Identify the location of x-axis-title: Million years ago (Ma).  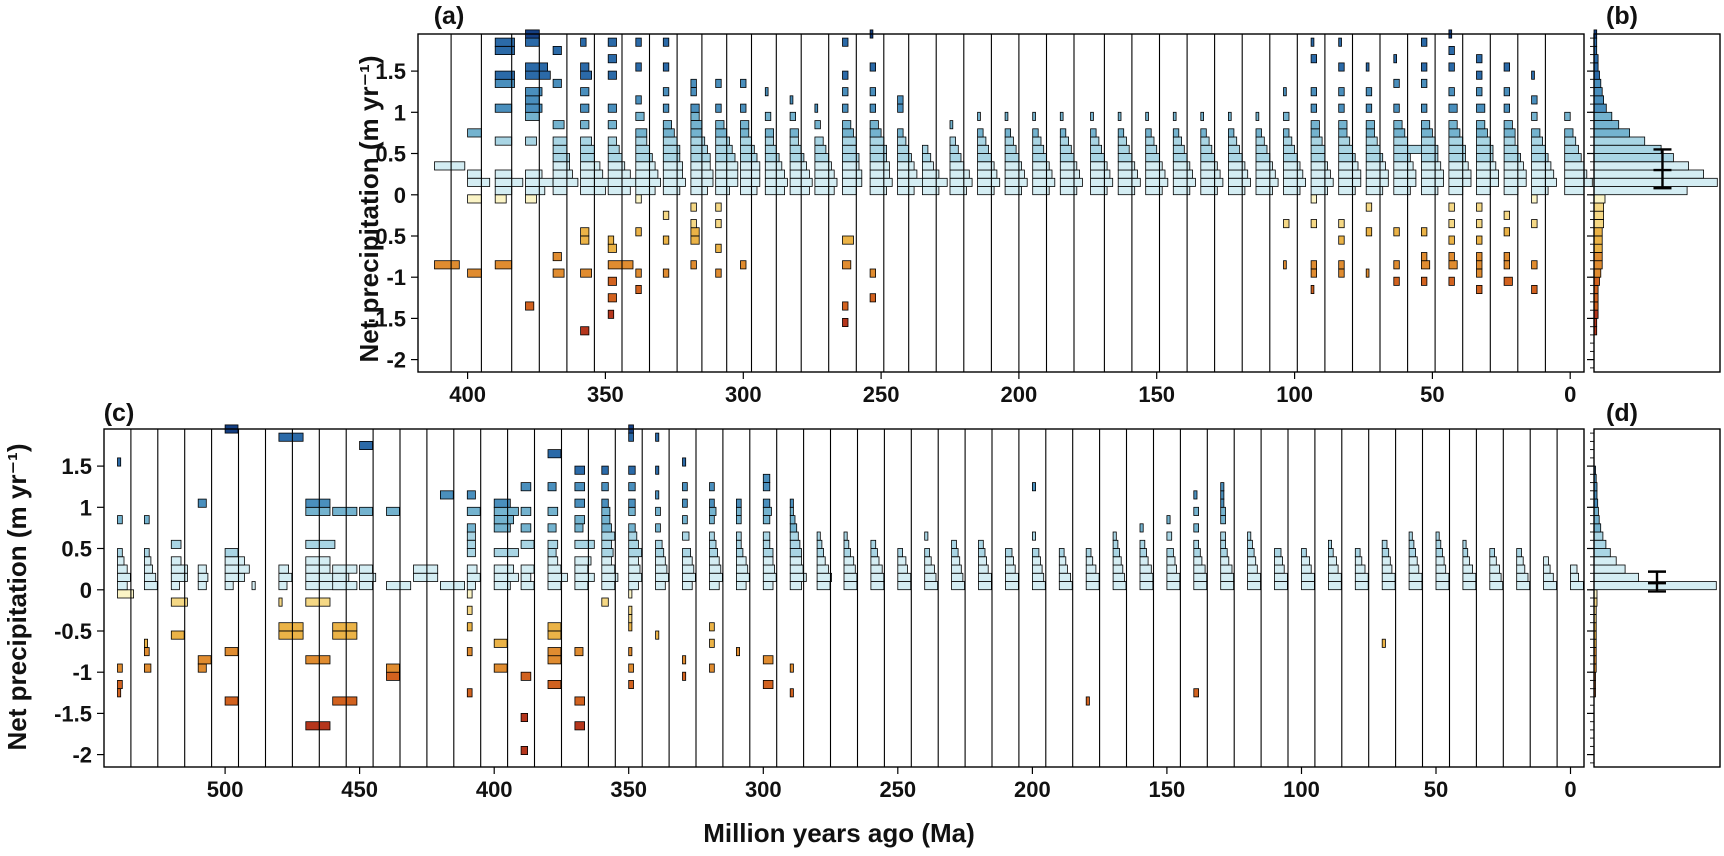
(839, 833).